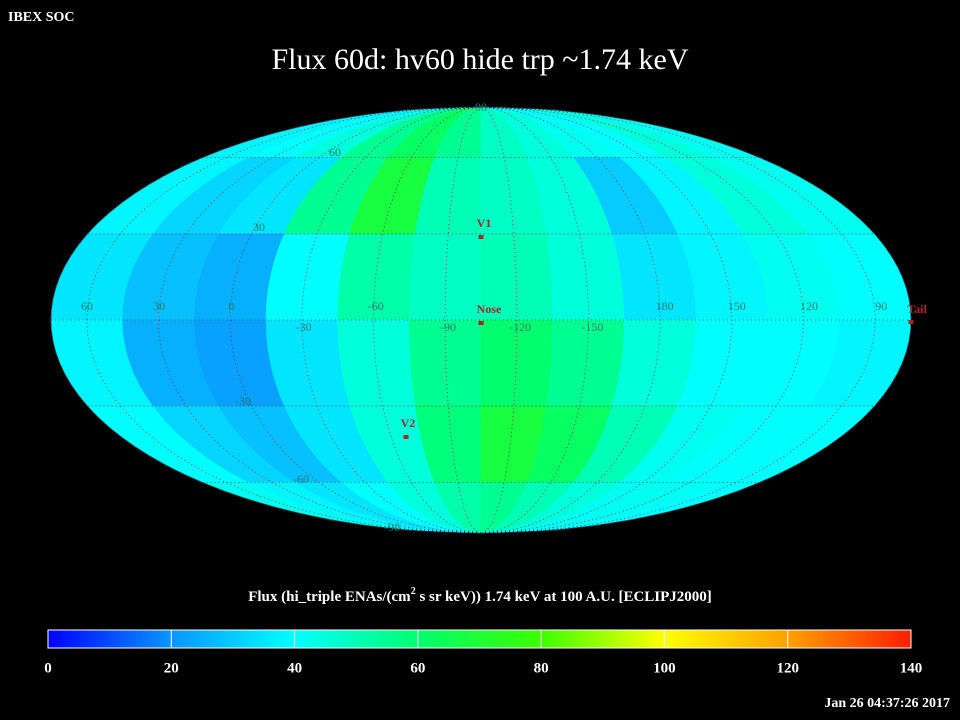 This screenshot has width=960, height=720. I want to click on header: IBEX SOC, so click(41, 17).